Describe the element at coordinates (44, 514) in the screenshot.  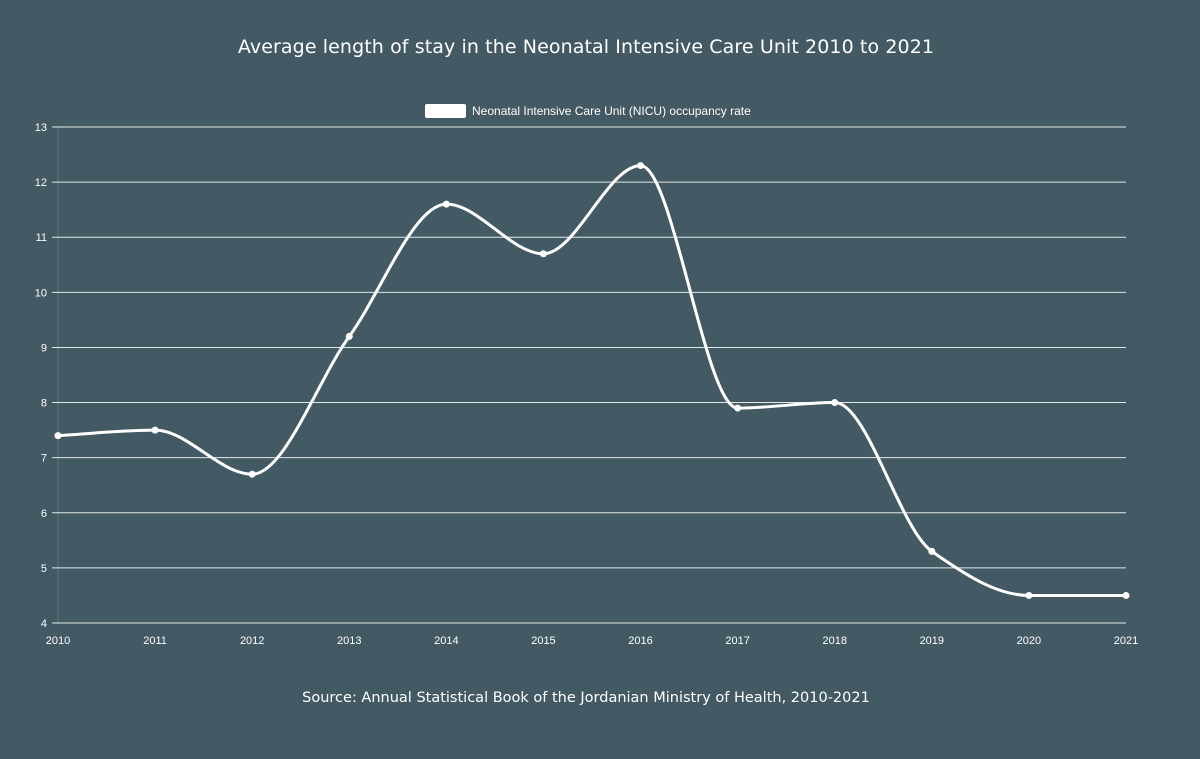
I see `y-tick-label: 6` at that location.